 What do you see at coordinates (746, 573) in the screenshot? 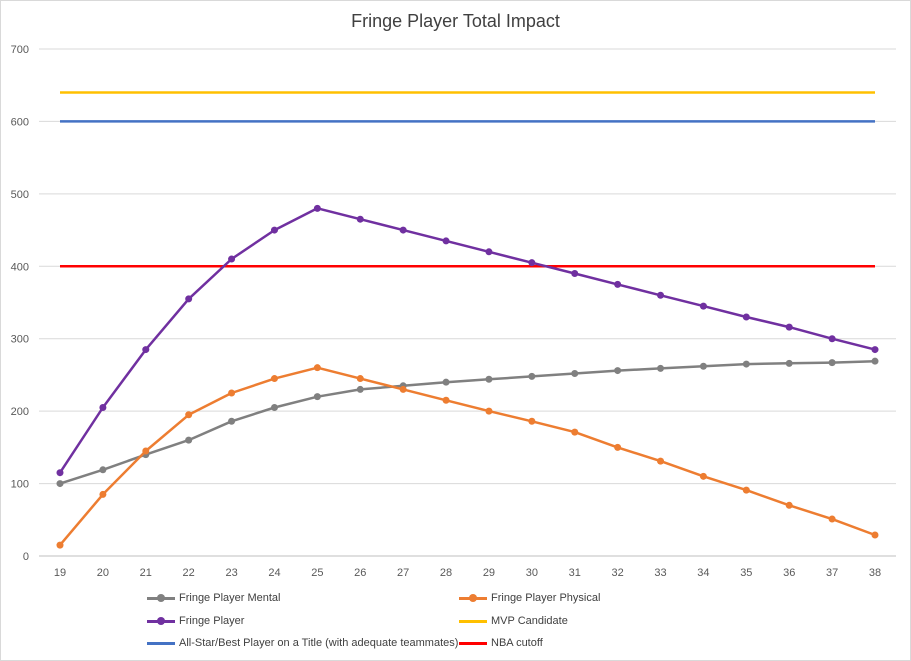
I see `x-tick-label: 35` at bounding box center [746, 573].